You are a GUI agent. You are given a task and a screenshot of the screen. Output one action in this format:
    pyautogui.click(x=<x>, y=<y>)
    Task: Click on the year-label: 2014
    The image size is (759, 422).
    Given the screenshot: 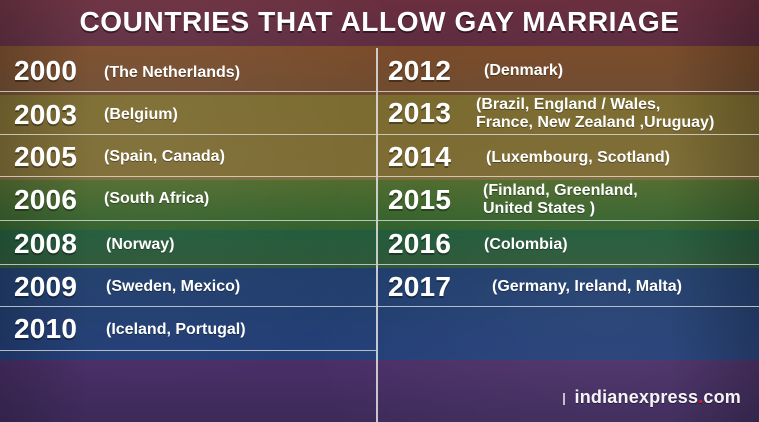 What is the action you would take?
    pyautogui.click(x=420, y=156)
    